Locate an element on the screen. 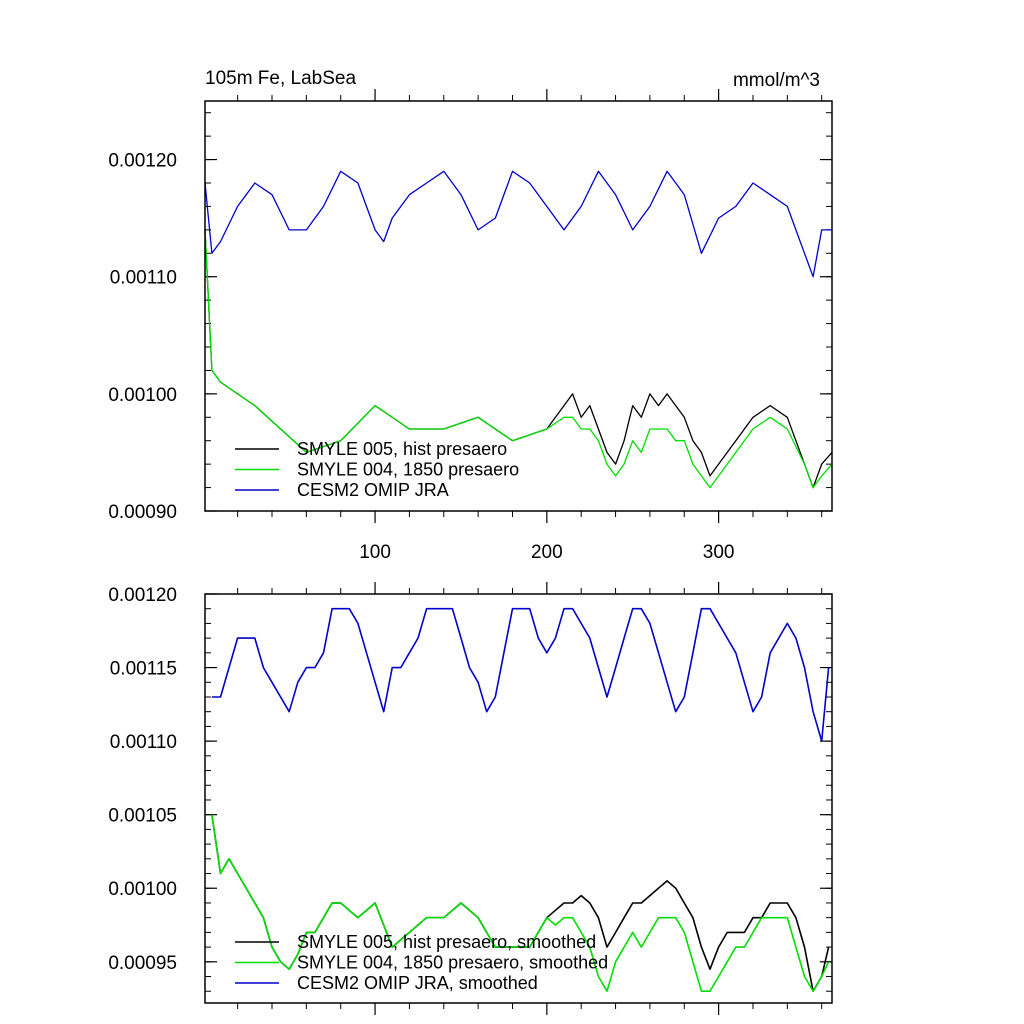 The height and width of the screenshot is (1024, 1024). y-tick-label: 0.00115 is located at coordinates (143, 669).